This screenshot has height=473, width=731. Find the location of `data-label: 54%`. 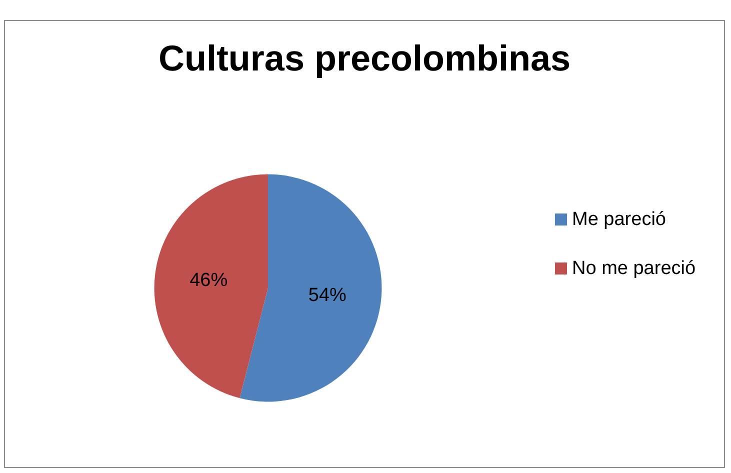

data-label: 54% is located at coordinates (327, 295).